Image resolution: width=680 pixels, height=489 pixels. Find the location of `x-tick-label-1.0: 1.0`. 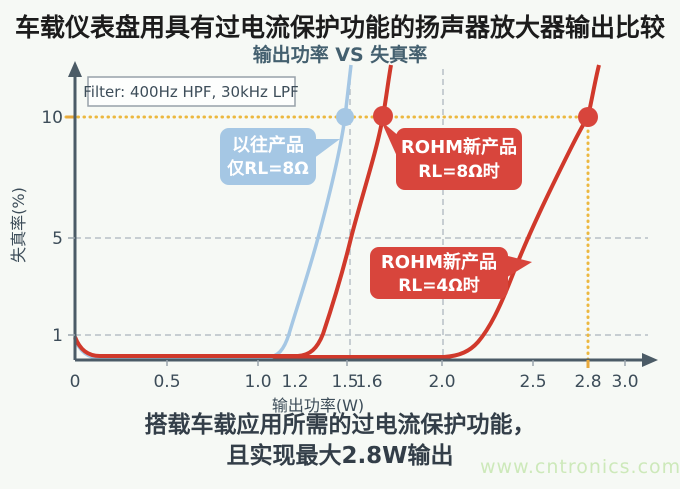

x-tick-label-1.0: 1.0 is located at coordinates (257, 382).